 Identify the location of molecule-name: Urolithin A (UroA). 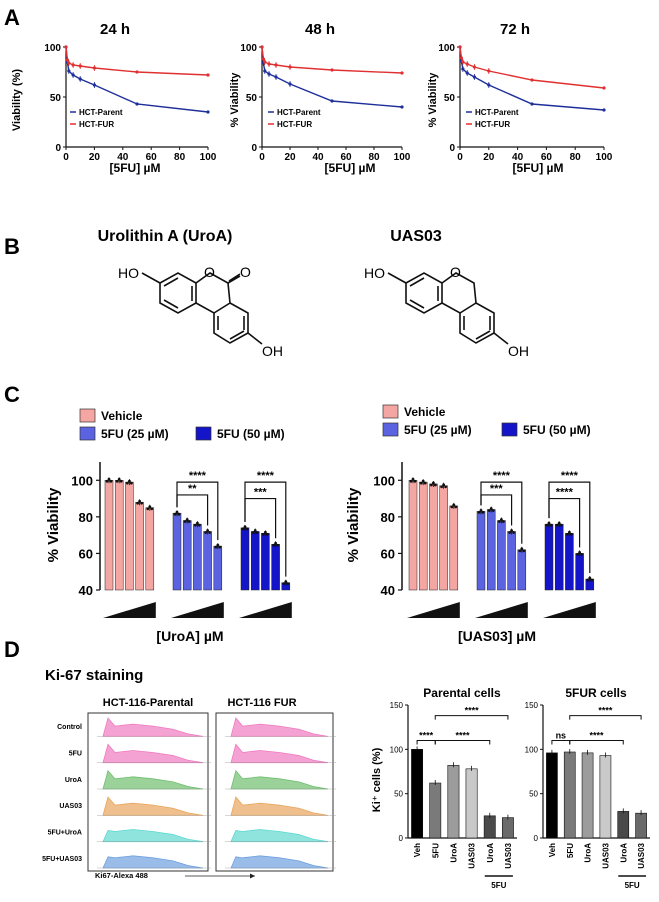
(165, 236).